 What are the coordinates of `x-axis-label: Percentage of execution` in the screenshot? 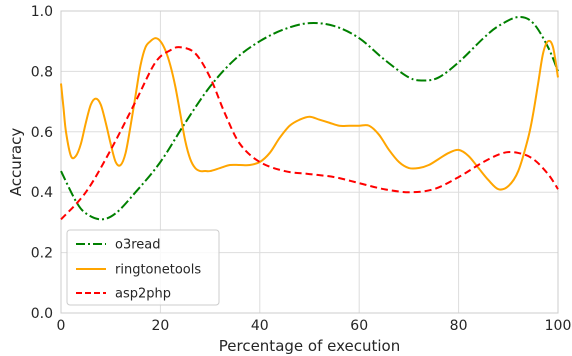 It's located at (309, 346).